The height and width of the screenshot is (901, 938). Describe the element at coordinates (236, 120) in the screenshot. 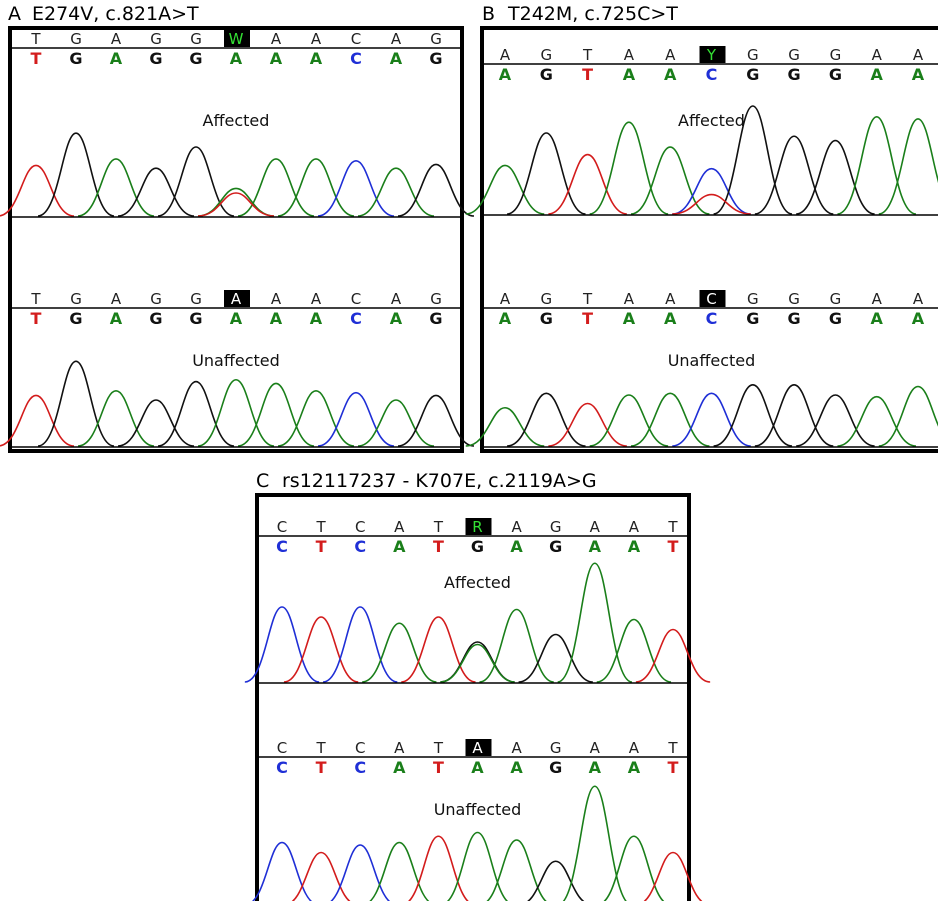

I see `status-label: Affected` at that location.